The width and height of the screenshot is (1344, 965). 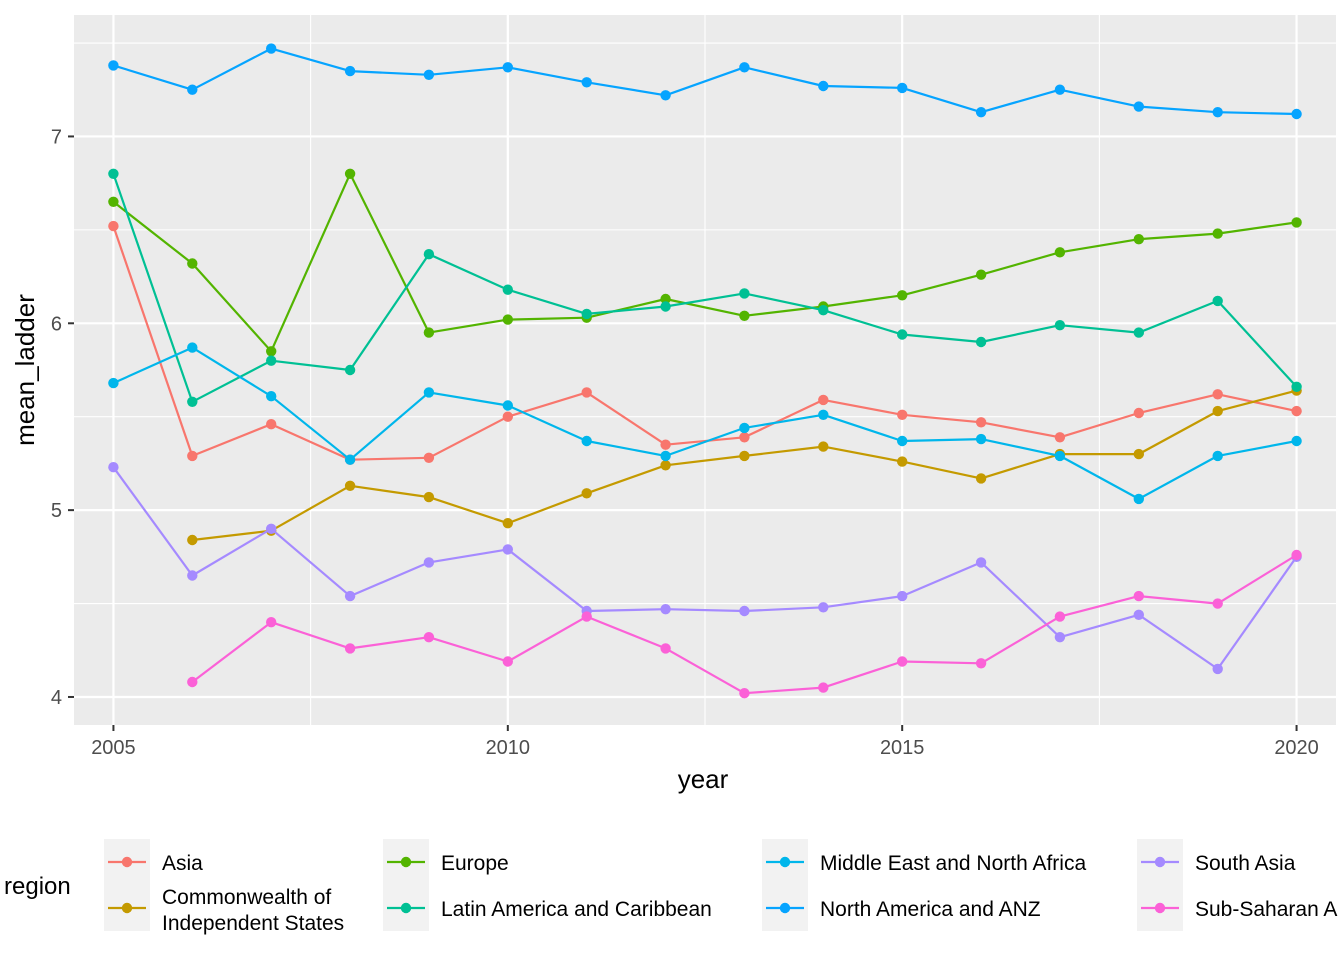 I want to click on legend-title: region, so click(x=37, y=886).